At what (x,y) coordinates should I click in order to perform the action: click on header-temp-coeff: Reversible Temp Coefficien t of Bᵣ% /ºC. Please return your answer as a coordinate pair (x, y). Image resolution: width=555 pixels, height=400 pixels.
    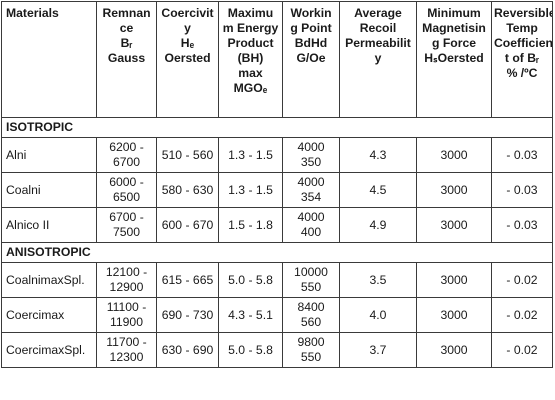
    Looking at the image, I should click on (522, 59).